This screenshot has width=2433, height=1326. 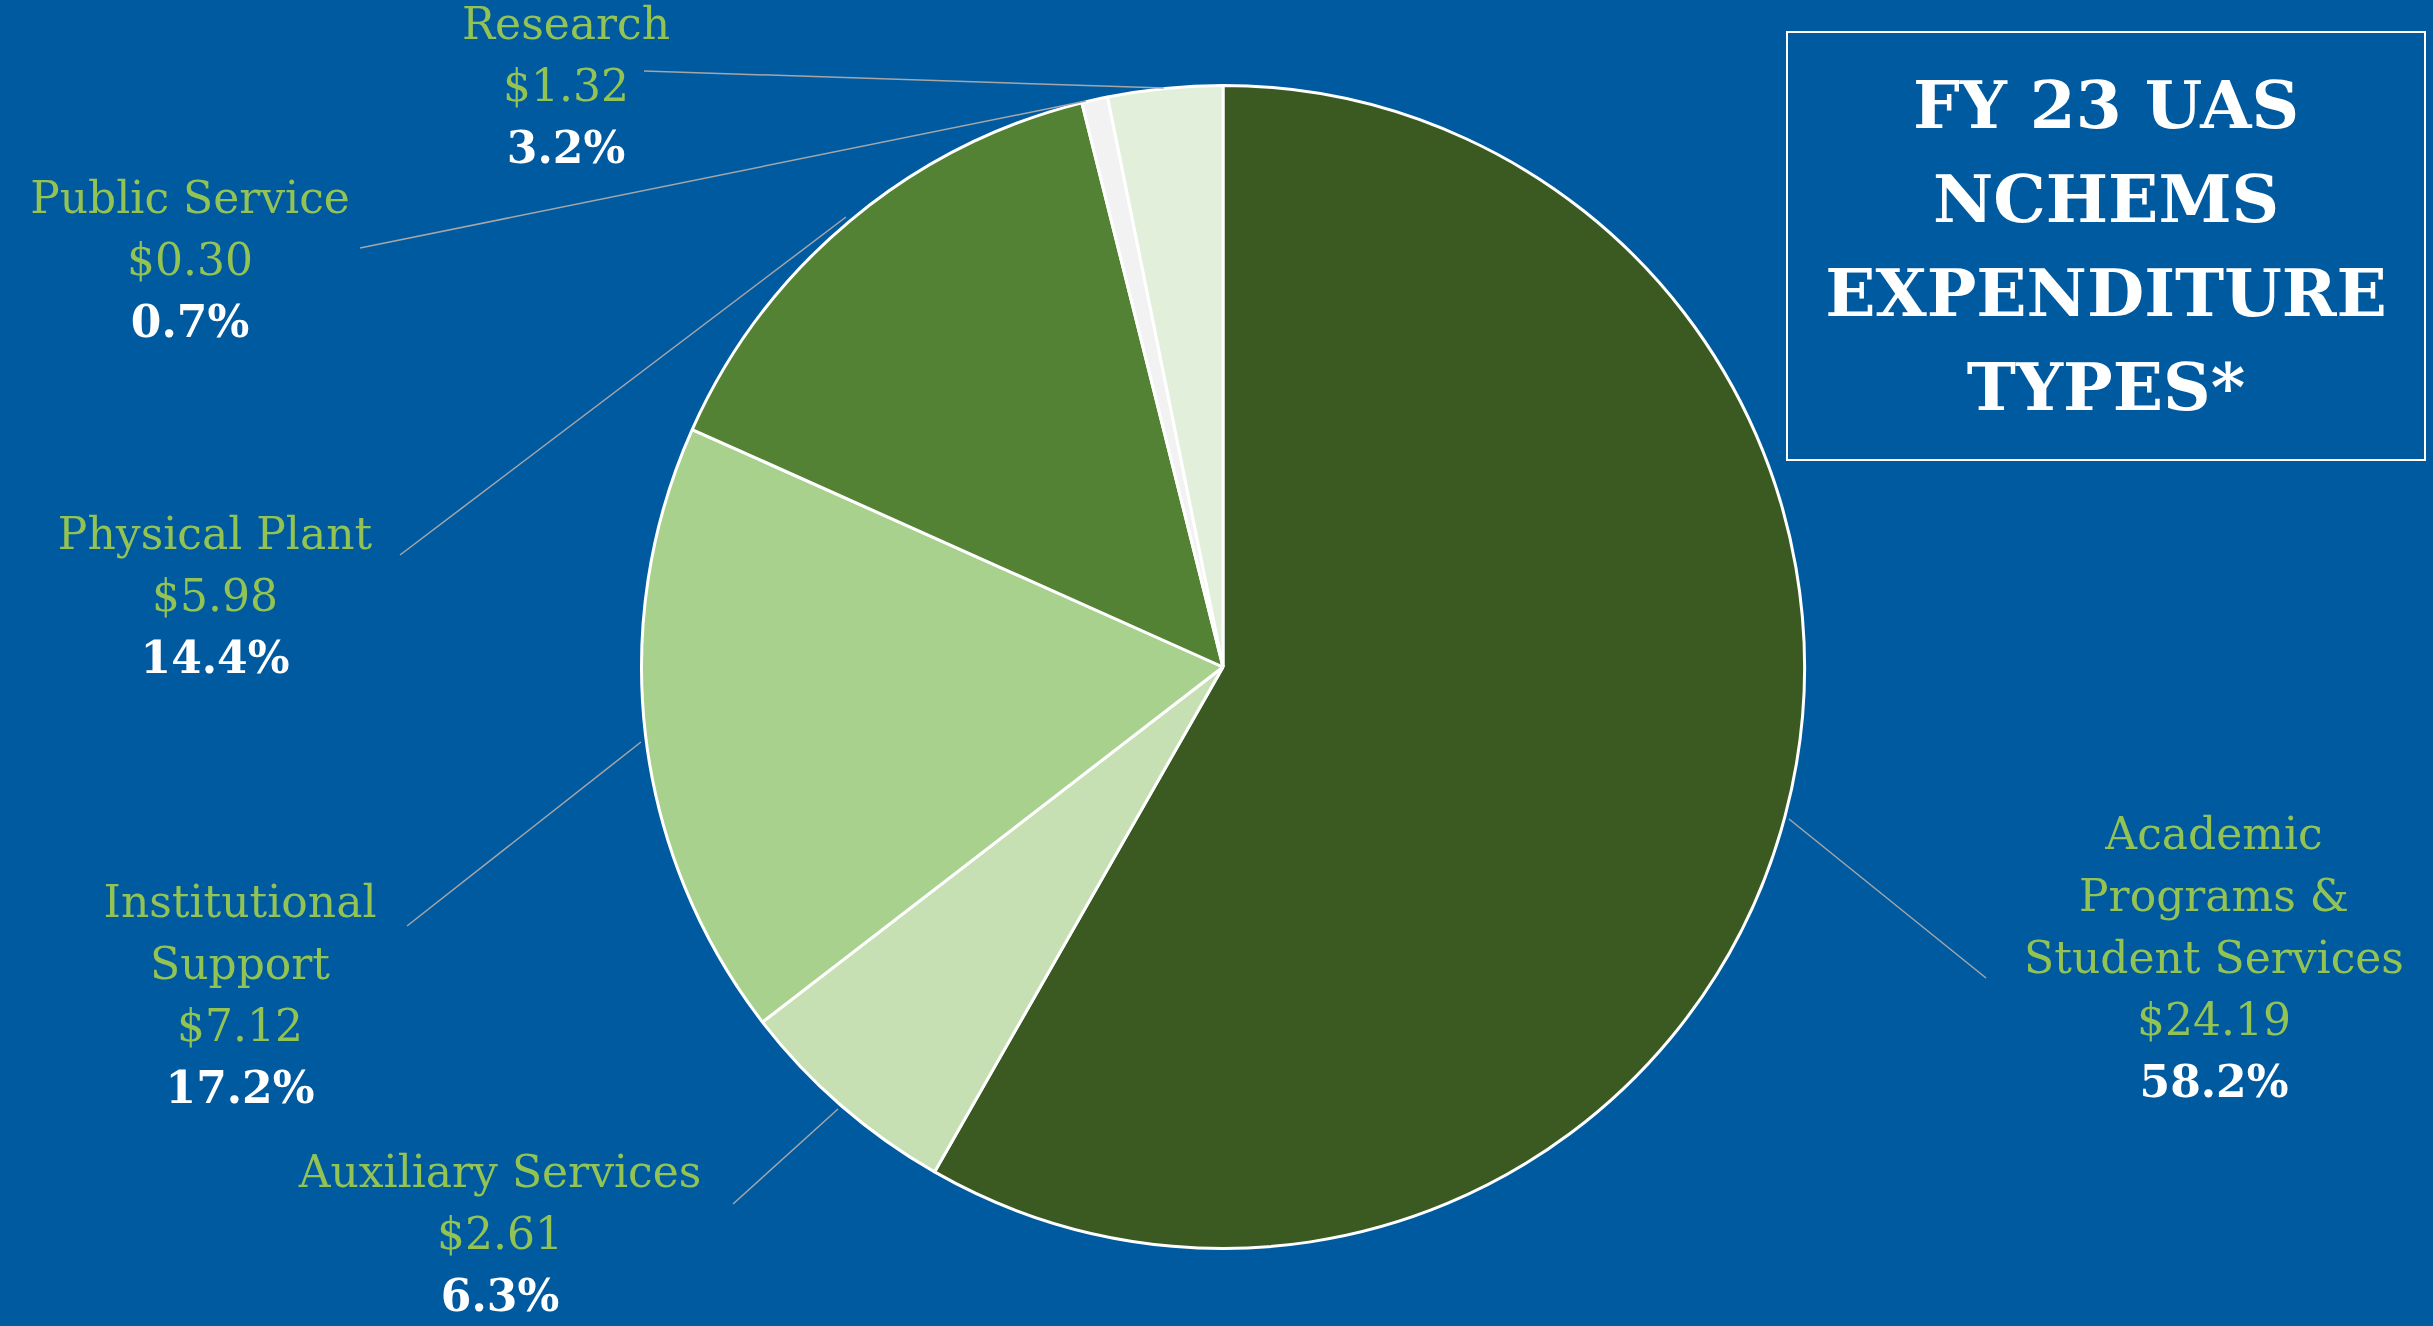 I want to click on data-label: $7.12 17.2%, so click(x=240, y=1057).